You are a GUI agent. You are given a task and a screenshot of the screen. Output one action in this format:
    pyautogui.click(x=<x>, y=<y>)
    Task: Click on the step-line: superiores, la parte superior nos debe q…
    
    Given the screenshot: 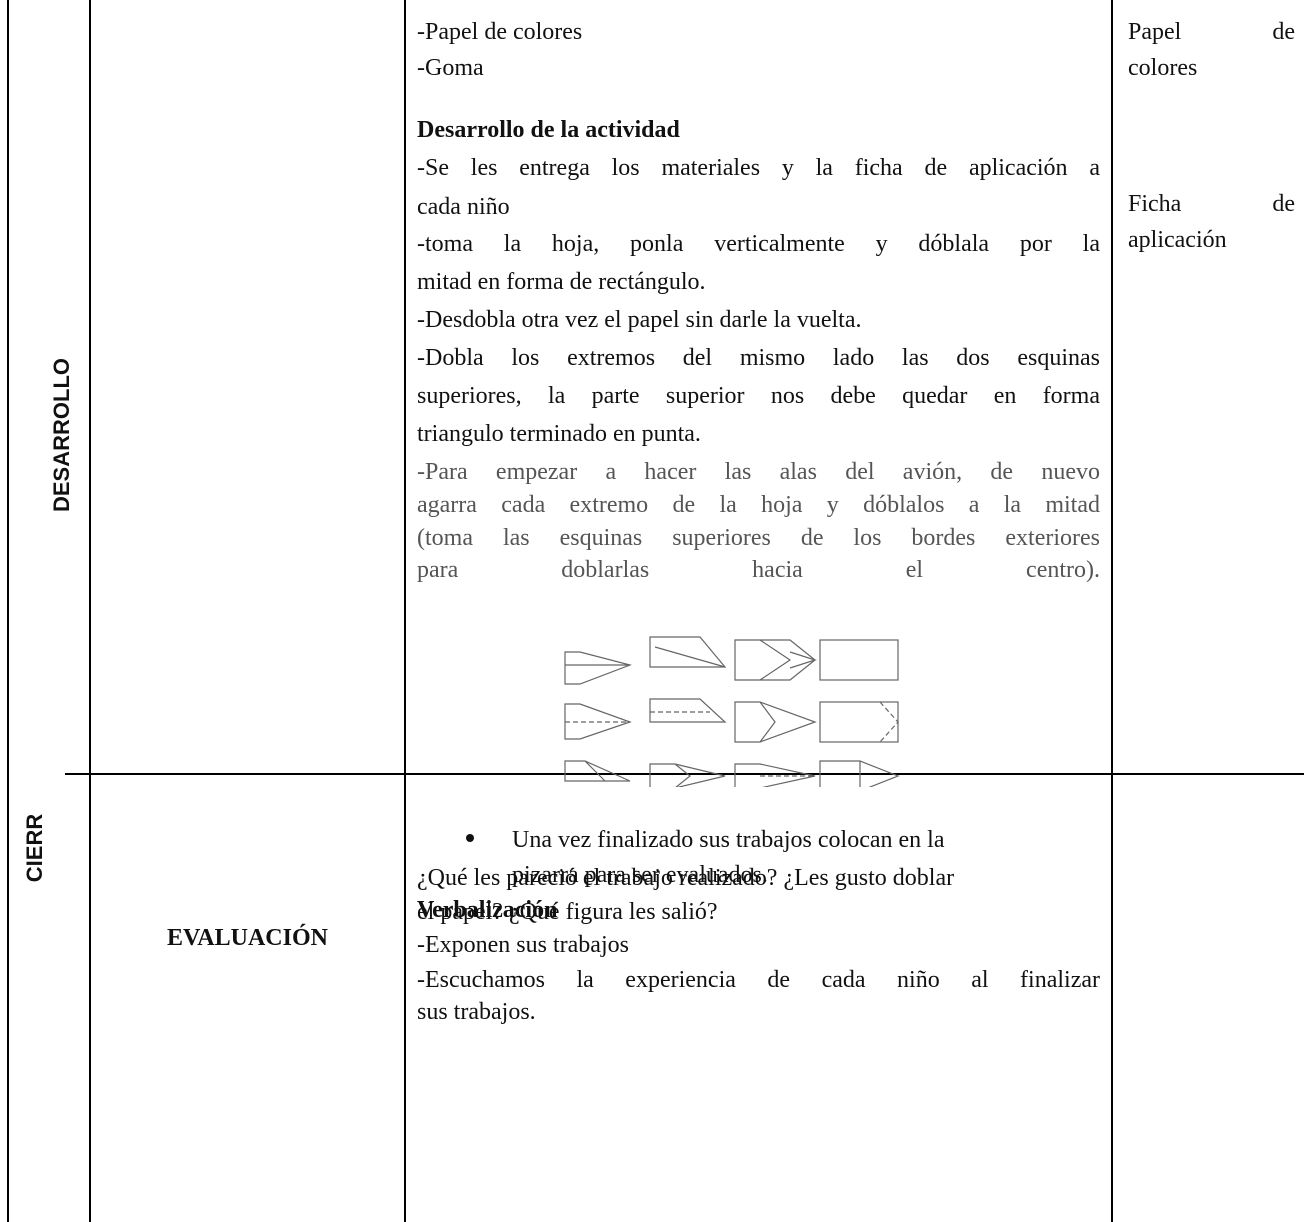 What is the action you would take?
    pyautogui.click(x=758, y=396)
    